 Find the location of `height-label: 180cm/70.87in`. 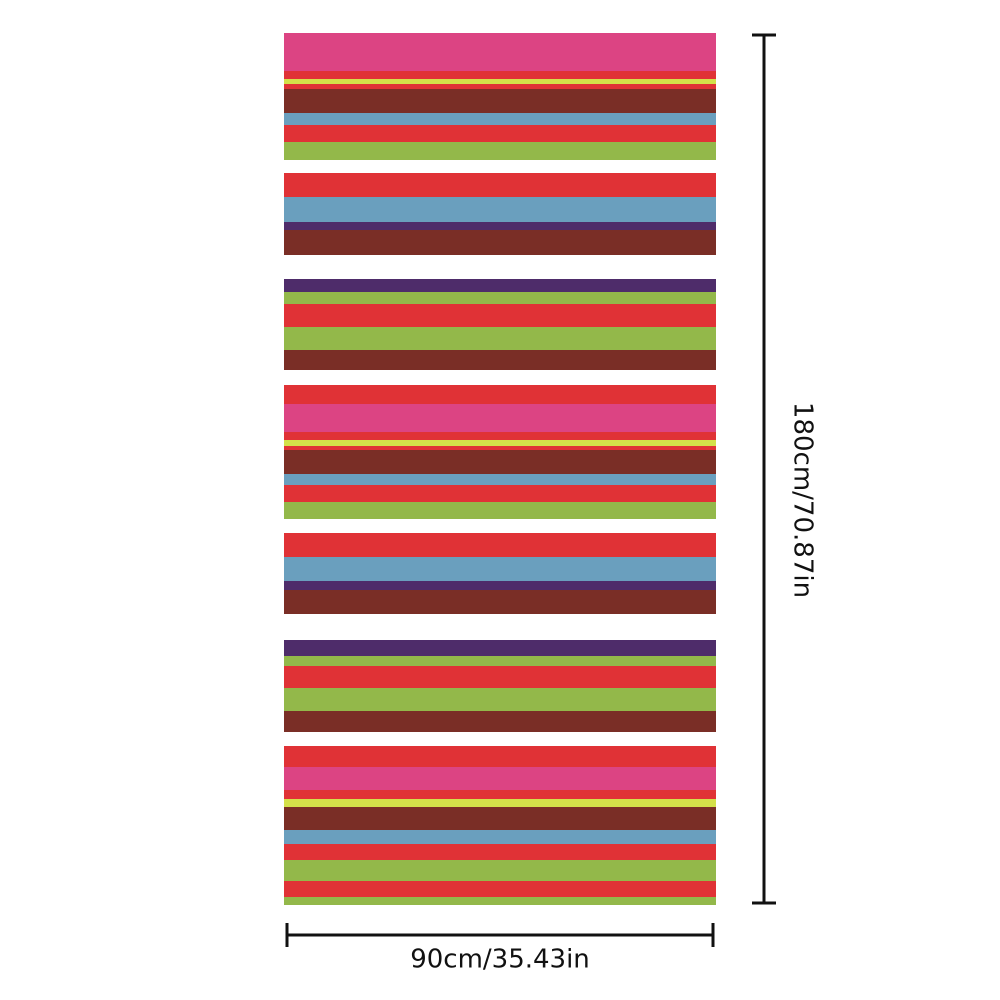

height-label: 180cm/70.87in is located at coordinates (803, 500).